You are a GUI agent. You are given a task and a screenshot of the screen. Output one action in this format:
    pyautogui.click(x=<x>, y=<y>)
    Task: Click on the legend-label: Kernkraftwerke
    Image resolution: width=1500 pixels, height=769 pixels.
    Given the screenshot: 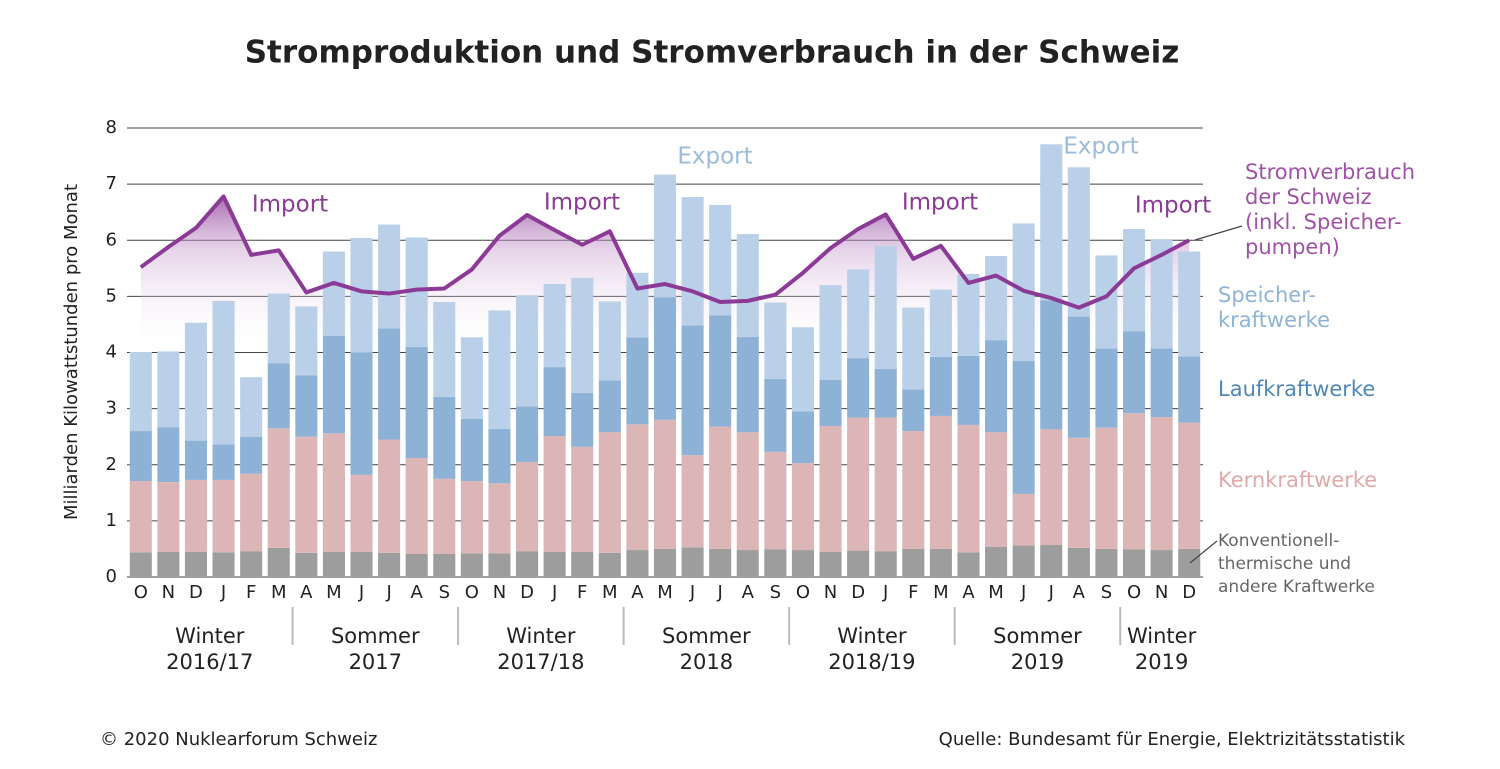 What is the action you would take?
    pyautogui.click(x=1298, y=480)
    